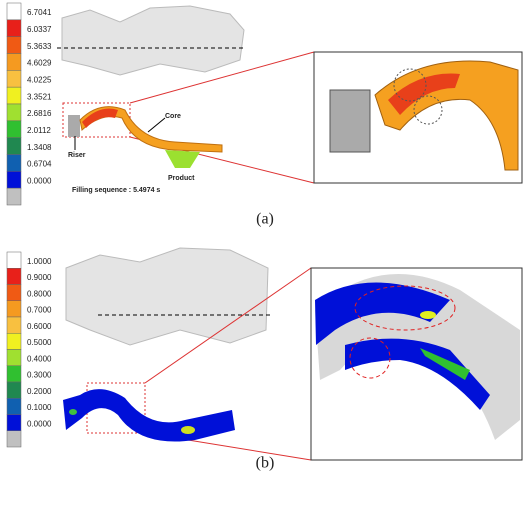 This screenshot has width=527, height=505. I want to click on hot-region, so click(100, 118).